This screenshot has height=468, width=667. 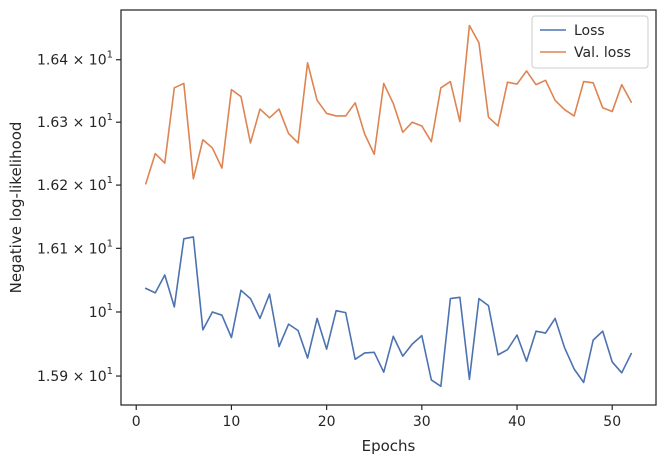 I want to click on x-tick-label: 10, so click(x=232, y=422).